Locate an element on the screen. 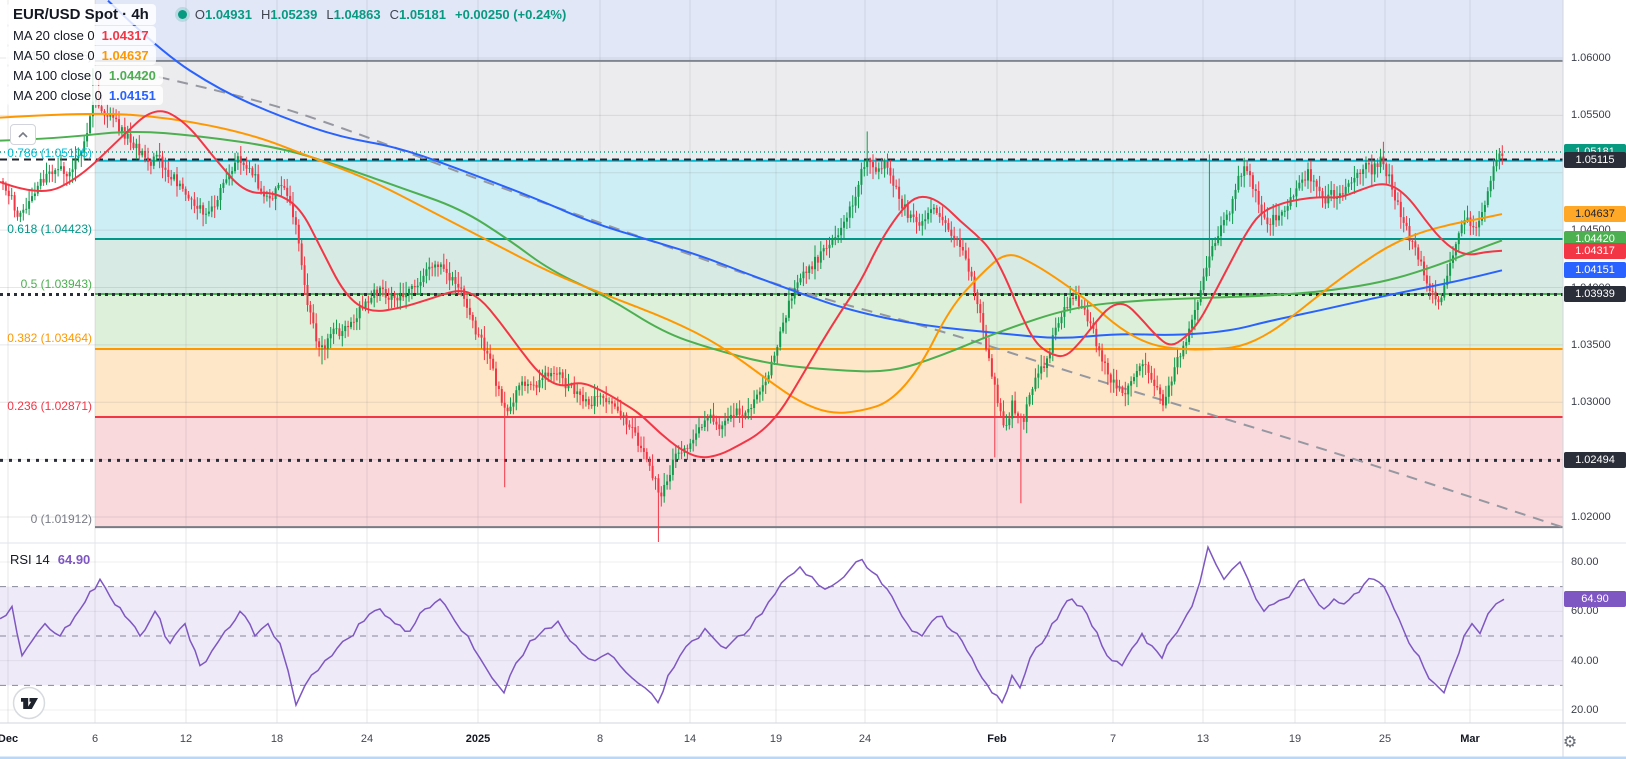  axis-settings-gear-icon: ⚙ is located at coordinates (1570, 742).